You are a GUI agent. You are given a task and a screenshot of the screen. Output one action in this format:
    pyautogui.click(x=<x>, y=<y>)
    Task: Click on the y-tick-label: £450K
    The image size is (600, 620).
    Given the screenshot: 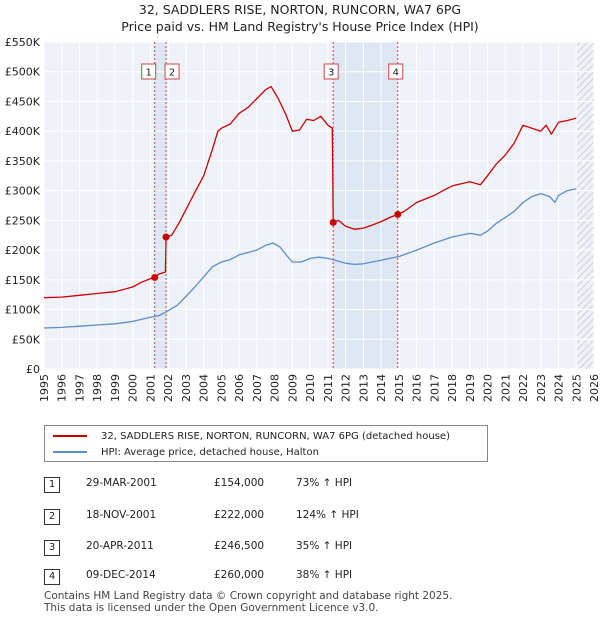 What is the action you would take?
    pyautogui.click(x=23, y=101)
    